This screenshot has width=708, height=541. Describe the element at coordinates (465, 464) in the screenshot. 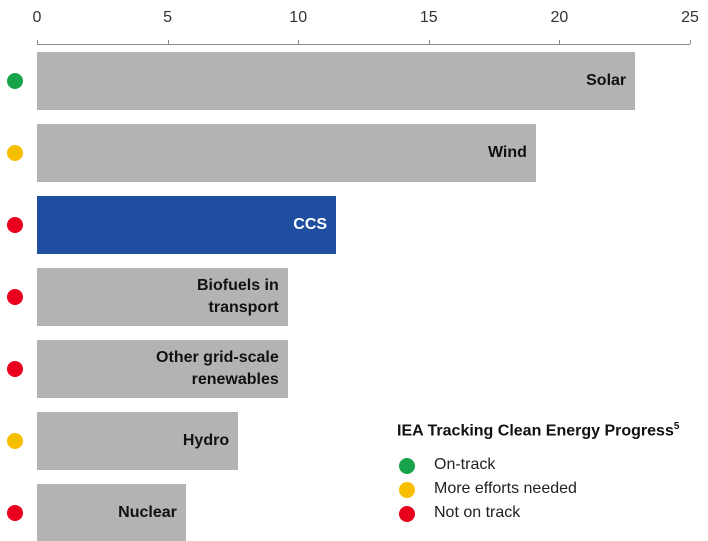

I see `legend-label: On-track` at that location.